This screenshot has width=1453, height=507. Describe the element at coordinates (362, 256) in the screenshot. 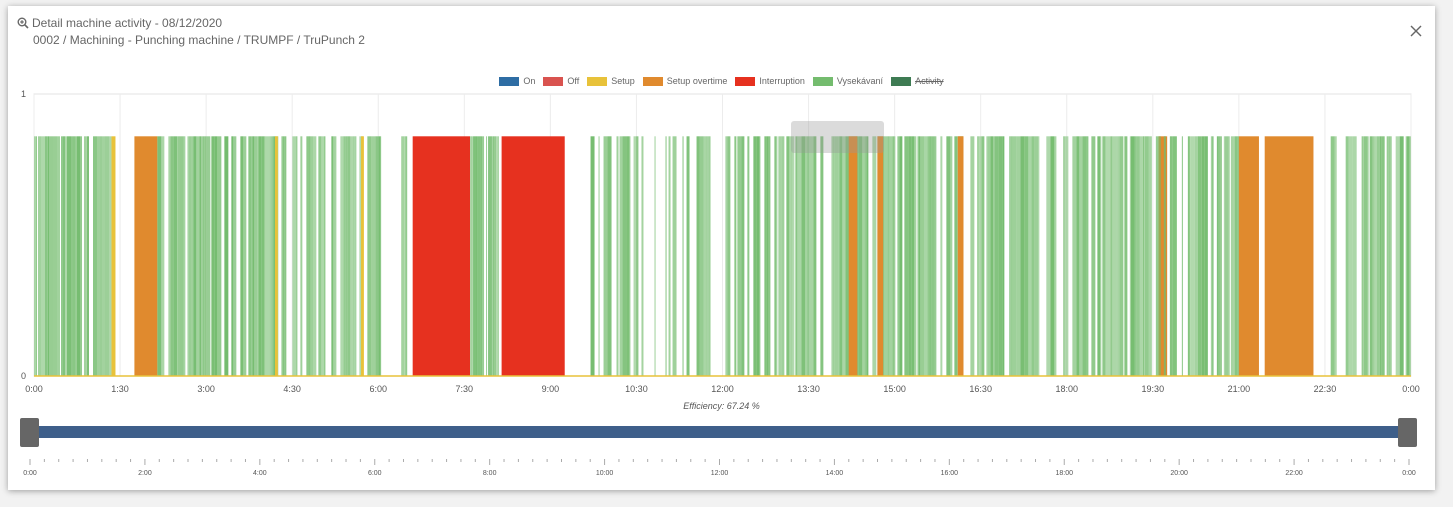

I see `activity-bar-setup` at that location.